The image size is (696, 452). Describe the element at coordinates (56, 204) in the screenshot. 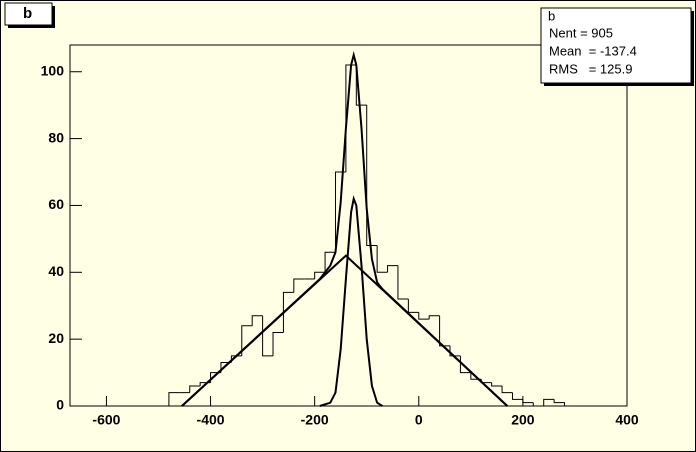

I see `y-tick-label: 60` at that location.